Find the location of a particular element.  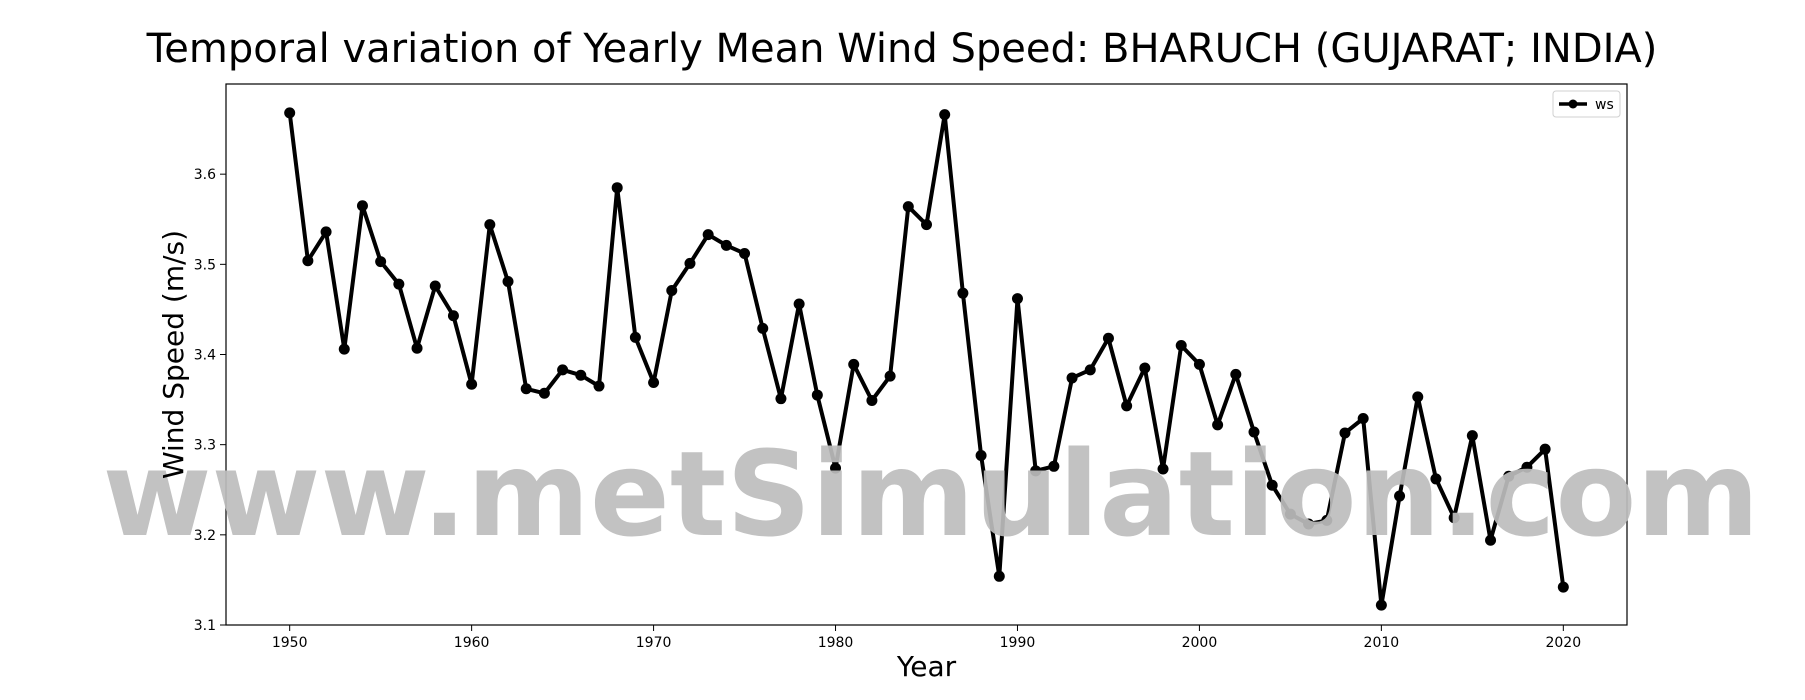

x-tick-label: 1970 is located at coordinates (654, 643).